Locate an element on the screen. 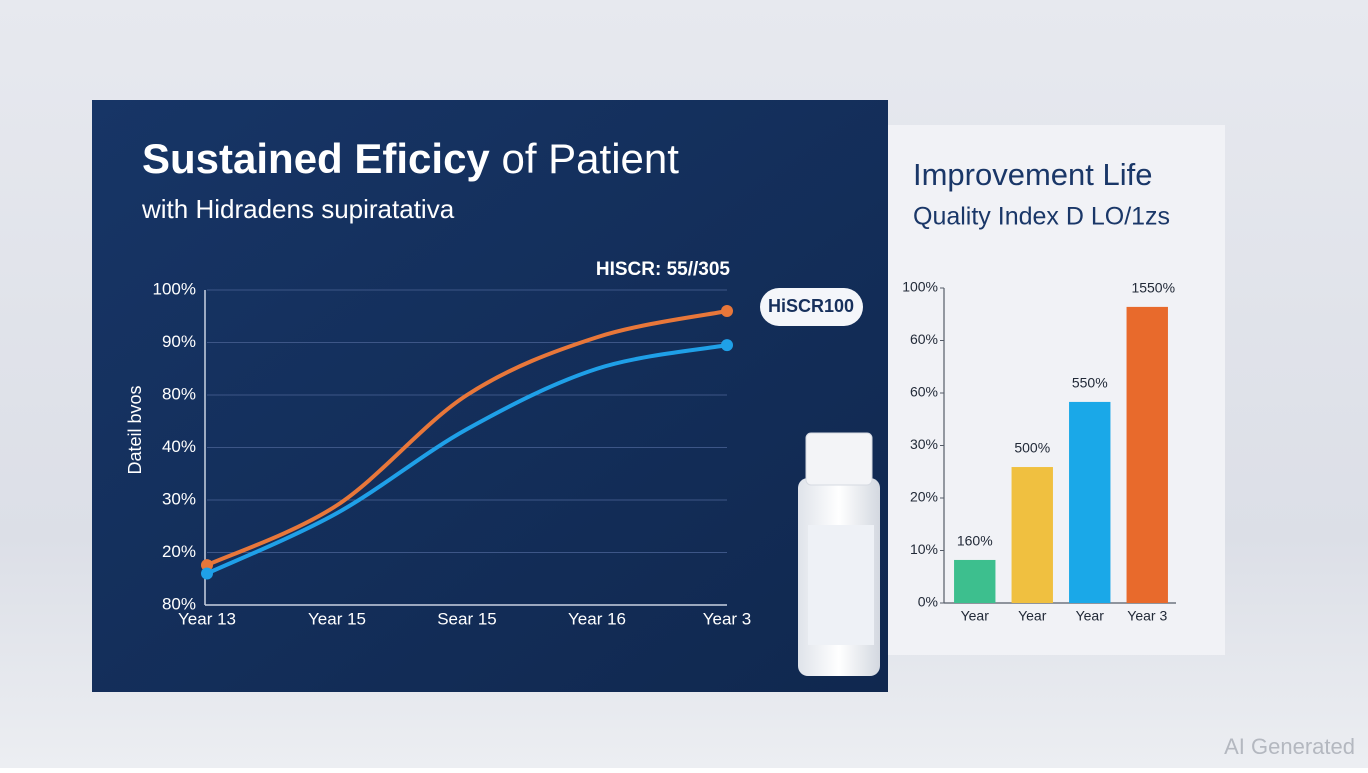 This screenshot has height=773, width=1368. title-rest: of Patient is located at coordinates (590, 158).